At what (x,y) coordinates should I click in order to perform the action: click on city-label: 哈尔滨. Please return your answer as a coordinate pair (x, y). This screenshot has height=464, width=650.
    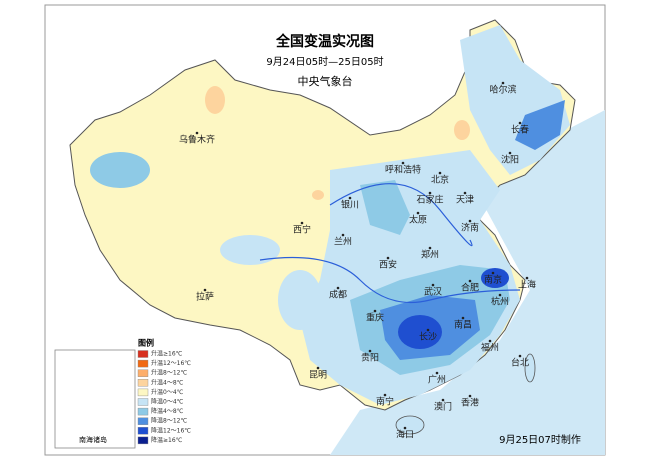
    Looking at the image, I should click on (502, 90).